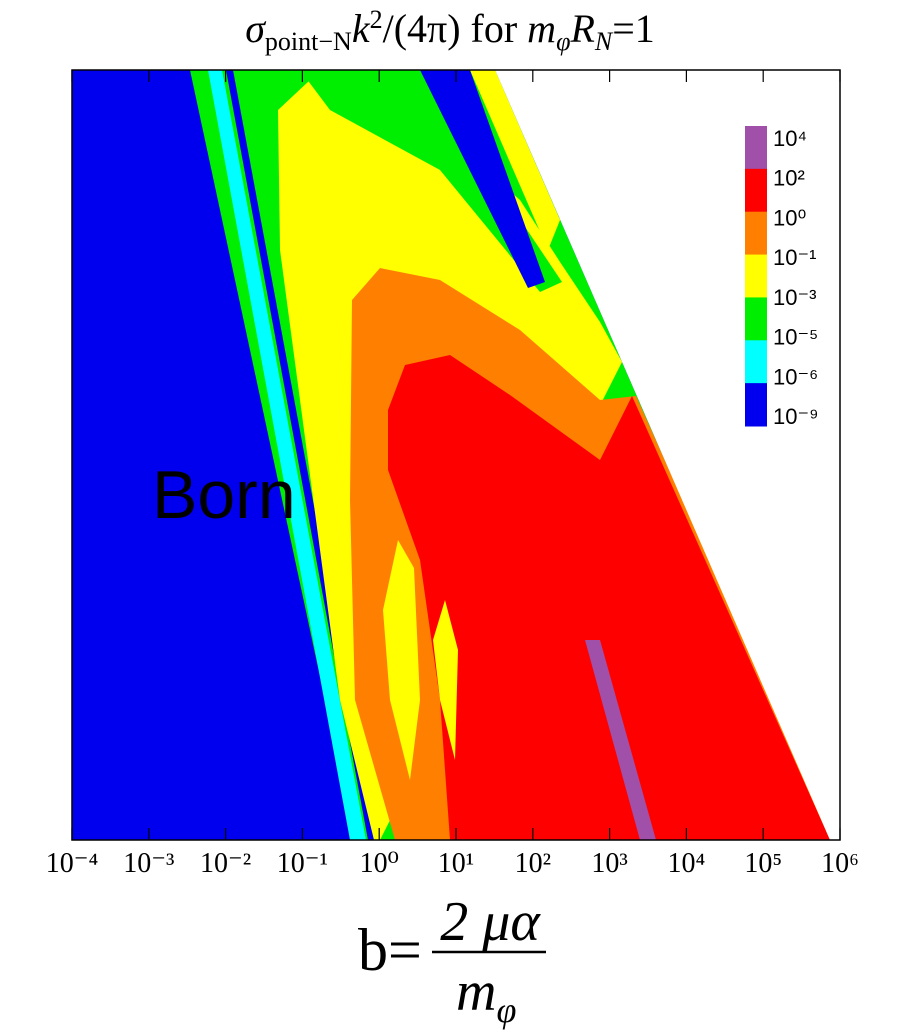 Image resolution: width=900 pixels, height=1034 pixels. Describe the element at coordinates (763, 863) in the screenshot. I see `x-tick-label: 10⁵` at that location.